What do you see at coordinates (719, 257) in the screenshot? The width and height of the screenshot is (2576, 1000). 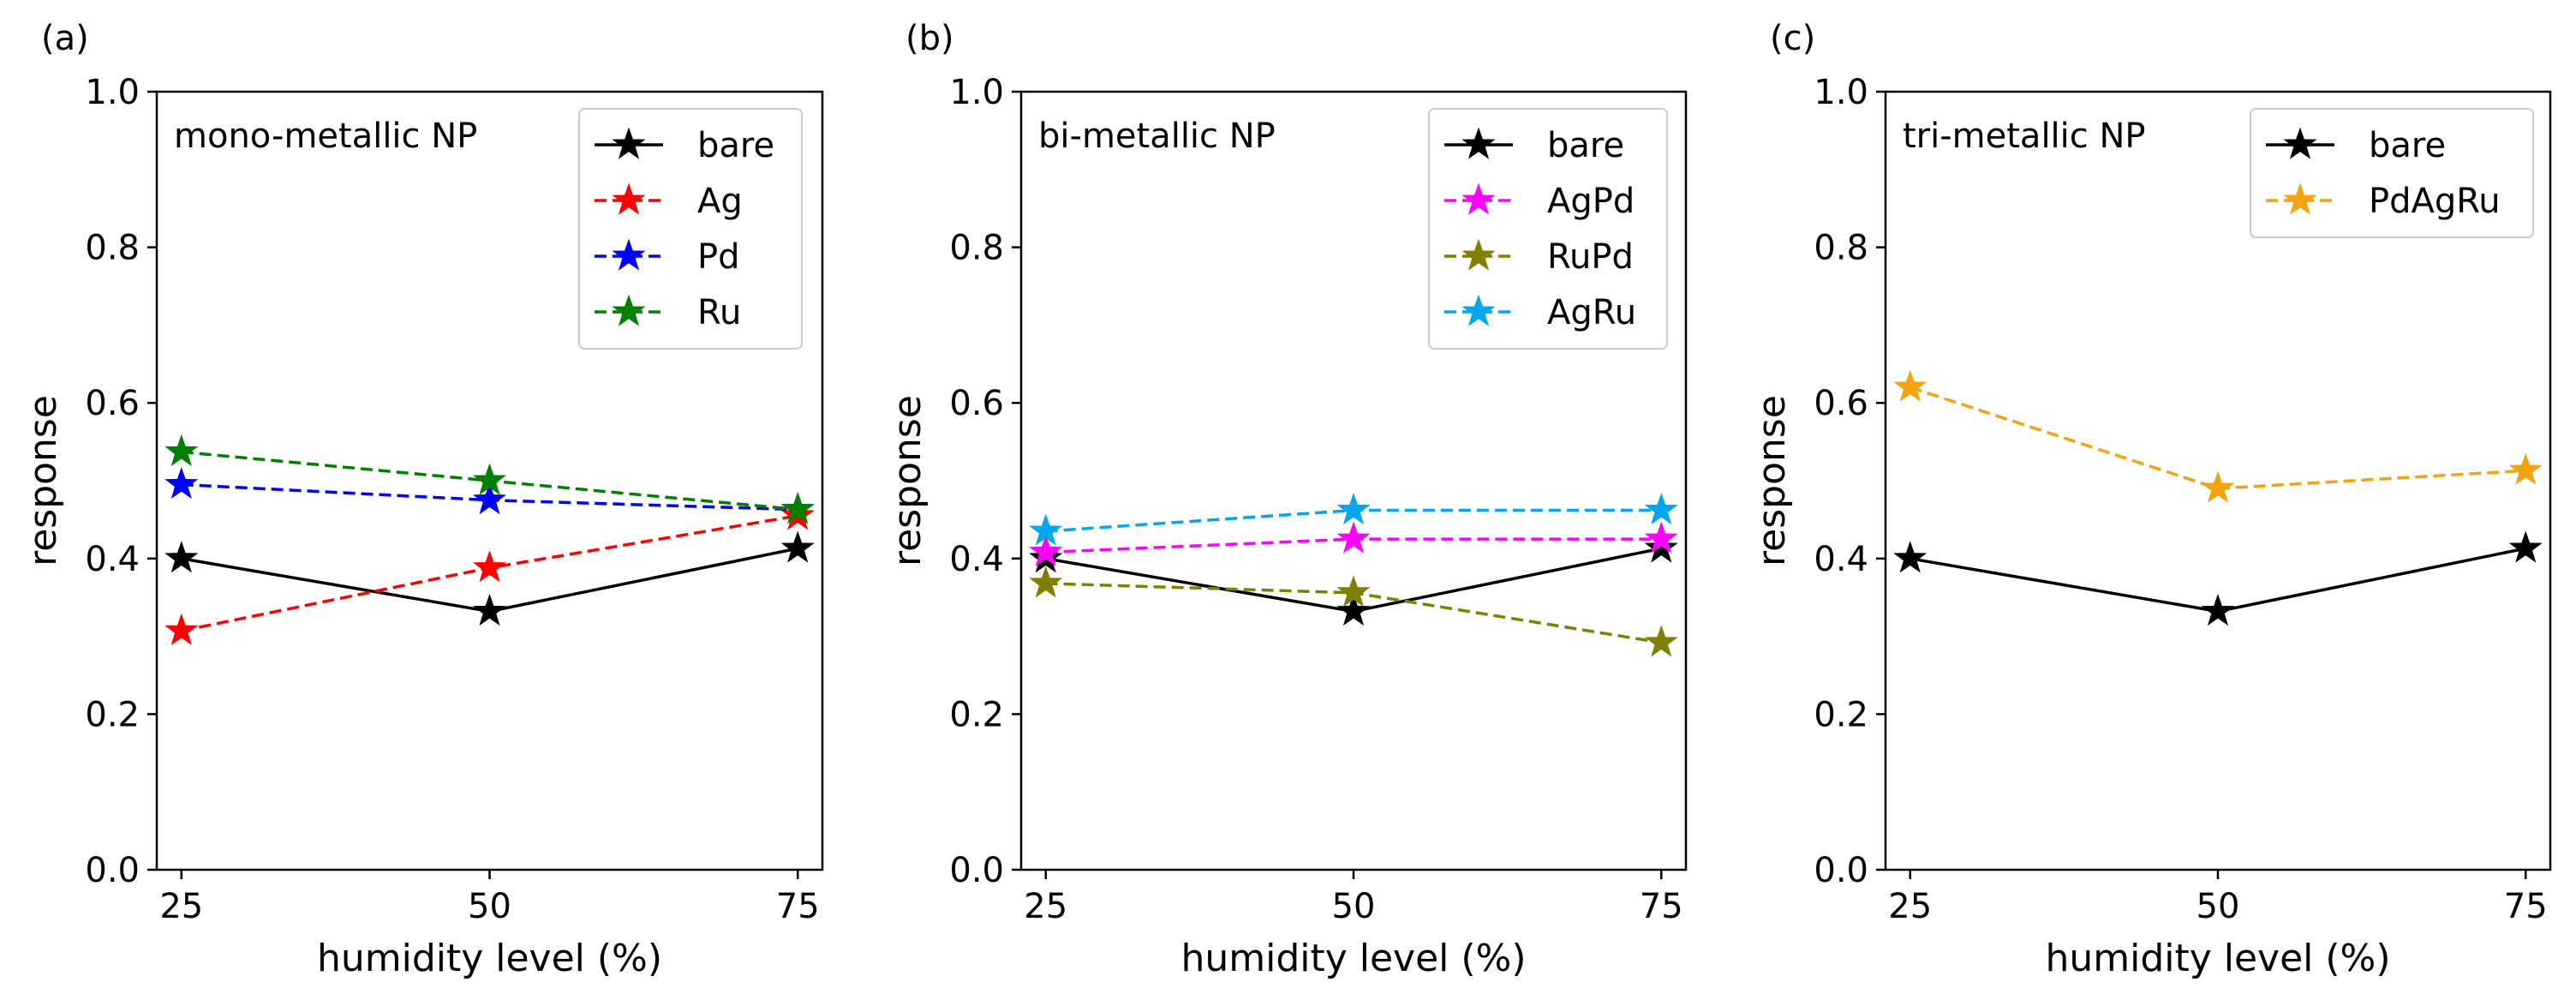 I see `legend-label-pd: Pd` at bounding box center [719, 257].